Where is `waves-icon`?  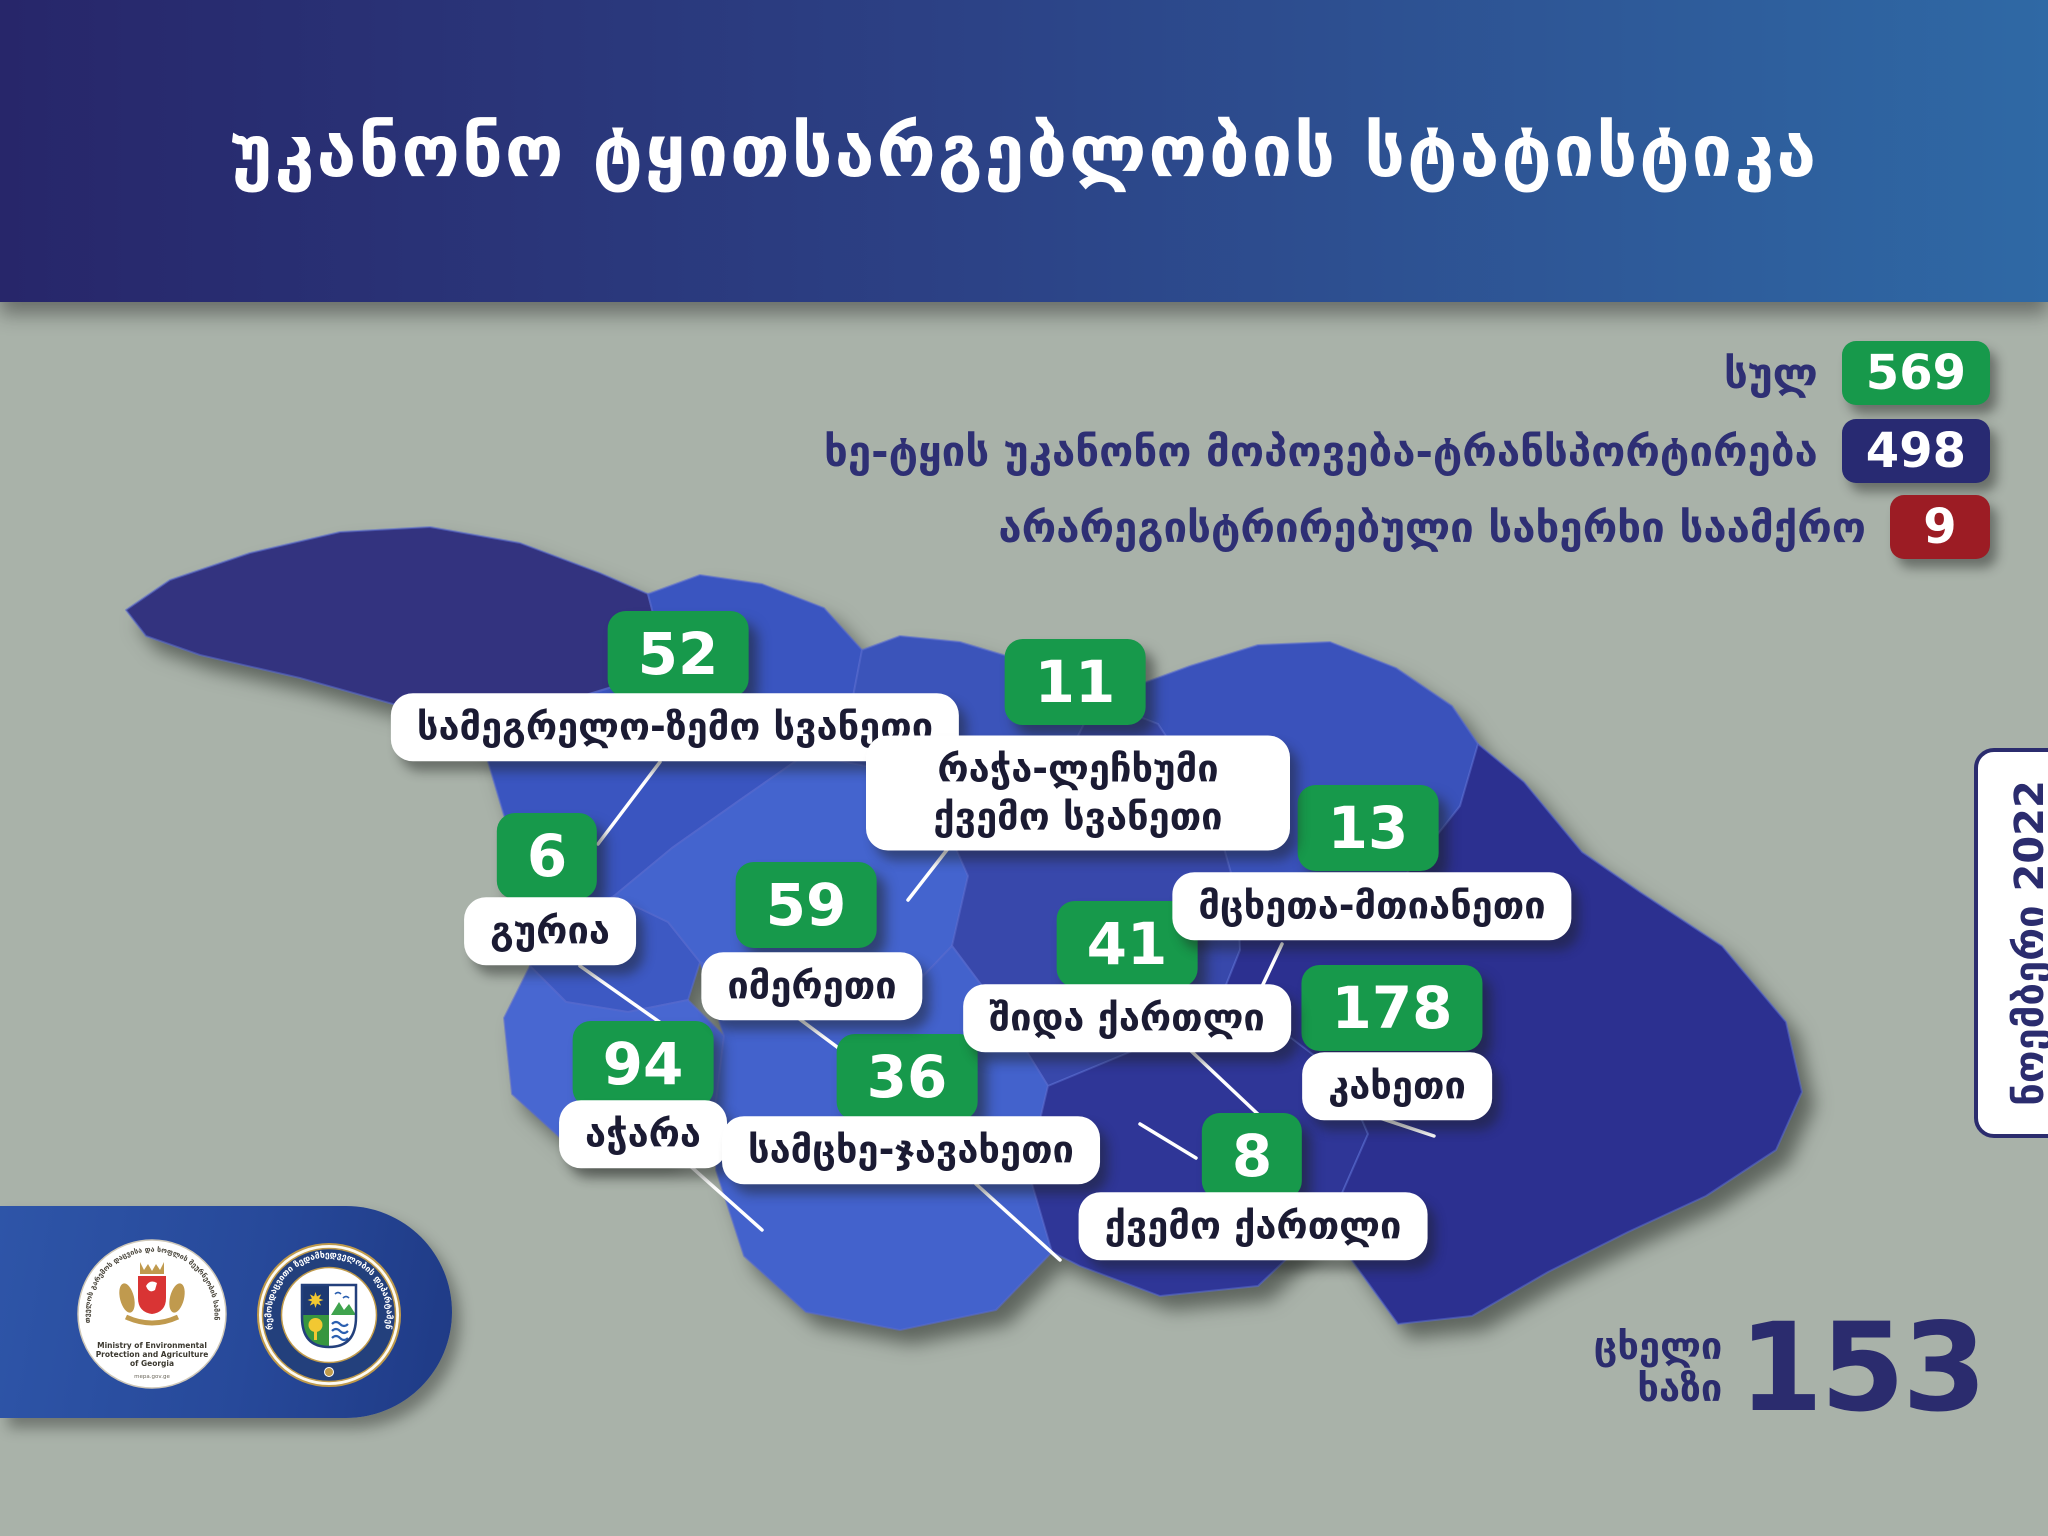
waves-icon is located at coordinates (340, 1331).